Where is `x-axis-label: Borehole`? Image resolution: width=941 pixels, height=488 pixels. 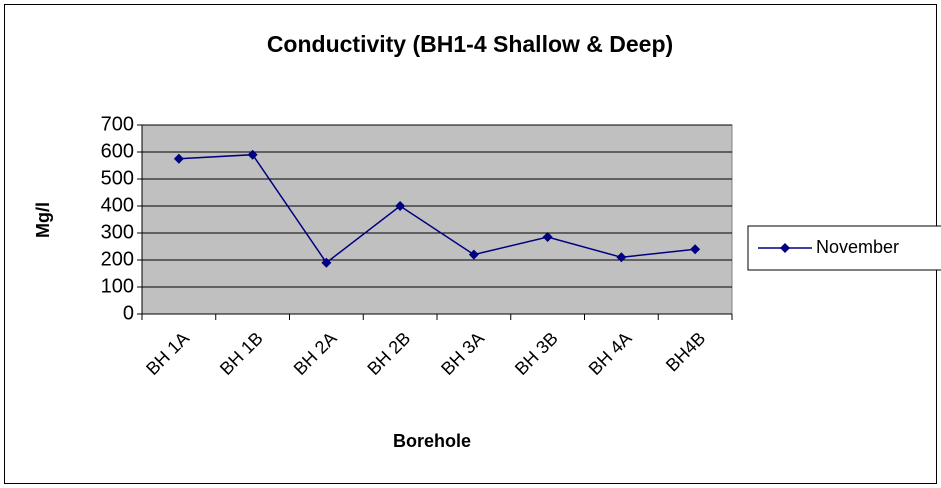
x-axis-label: Borehole is located at coordinates (432, 441).